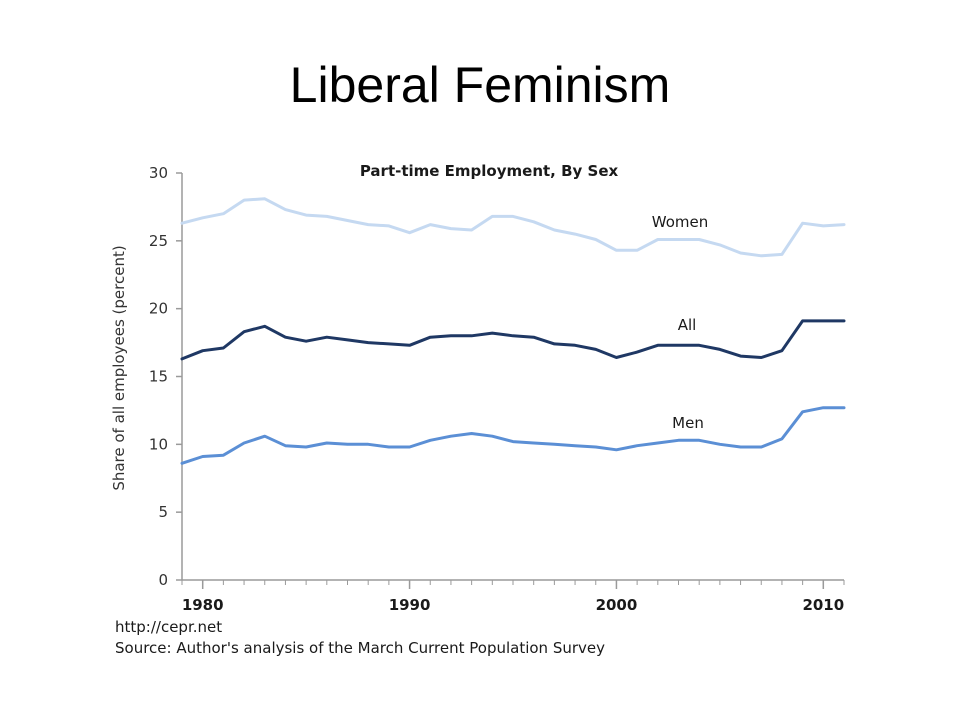  I want to click on x-tick-label: 1990, so click(410, 605).